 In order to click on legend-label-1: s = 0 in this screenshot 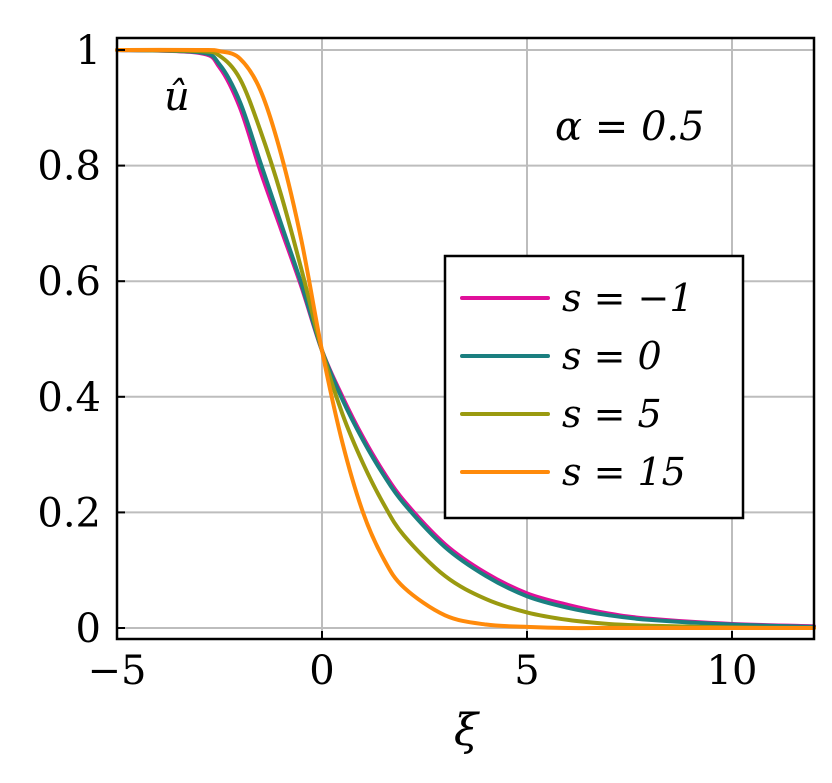, I will do `click(612, 356)`.